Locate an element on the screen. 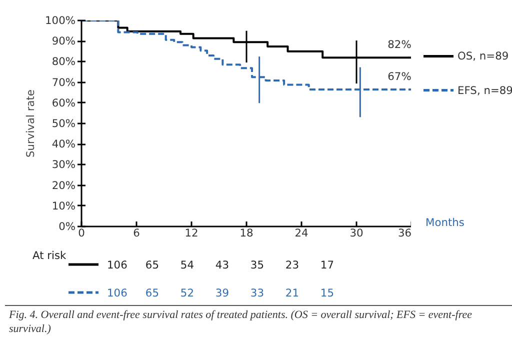 Image resolution: width=512 pixels, height=343 pixels. annotation: 67% is located at coordinates (400, 77).